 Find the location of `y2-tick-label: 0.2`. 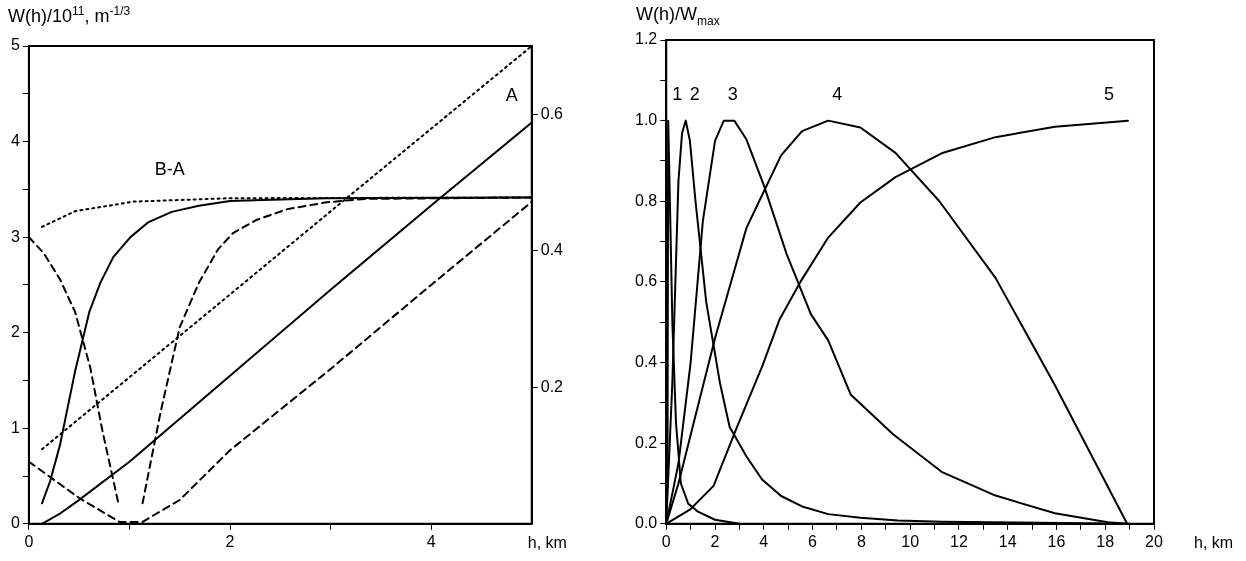

y2-tick-label: 0.2 is located at coordinates (552, 386).